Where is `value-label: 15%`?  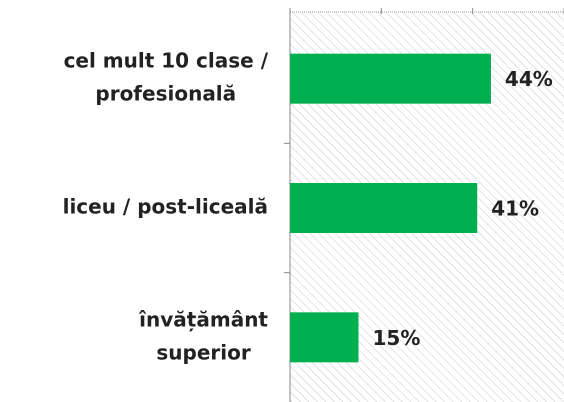
value-label: 15% is located at coordinates (397, 338).